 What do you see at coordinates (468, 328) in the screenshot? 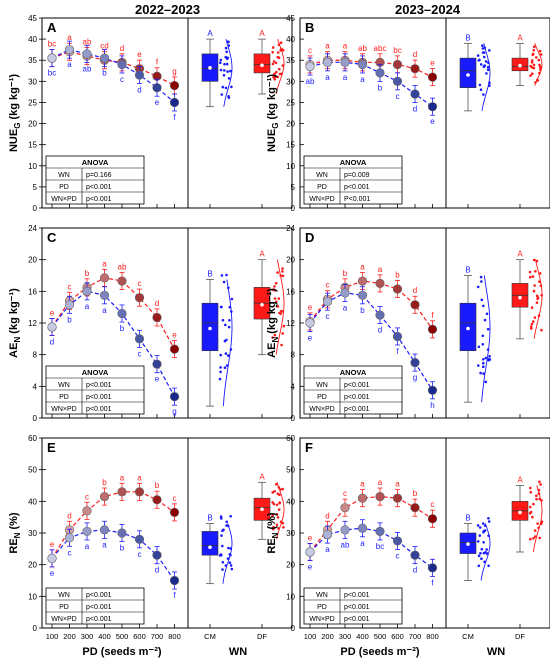
I see `box-mean-cm` at bounding box center [468, 328].